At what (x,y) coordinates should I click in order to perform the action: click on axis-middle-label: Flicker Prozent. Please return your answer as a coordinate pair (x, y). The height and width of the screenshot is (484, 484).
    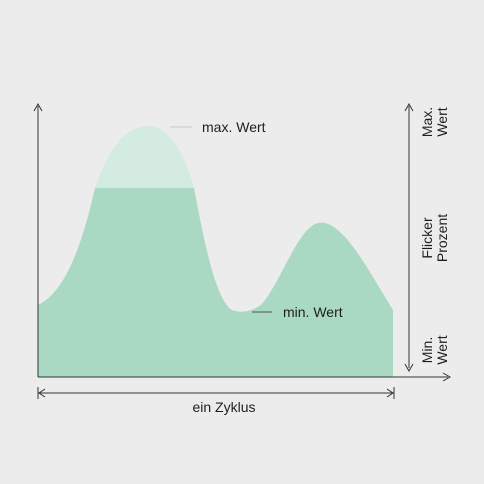
    Looking at the image, I should click on (434, 238).